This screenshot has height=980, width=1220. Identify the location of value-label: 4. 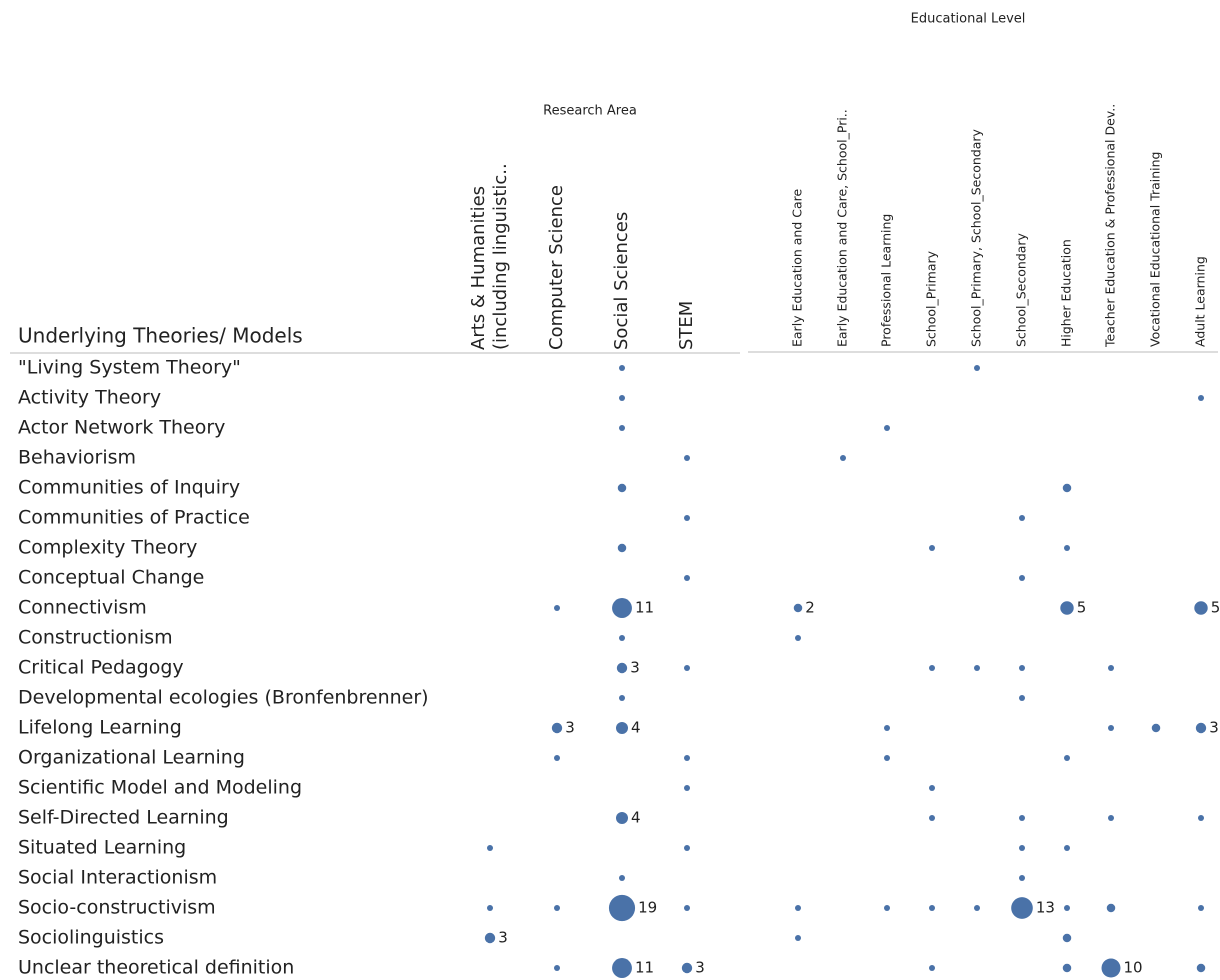
(636, 728).